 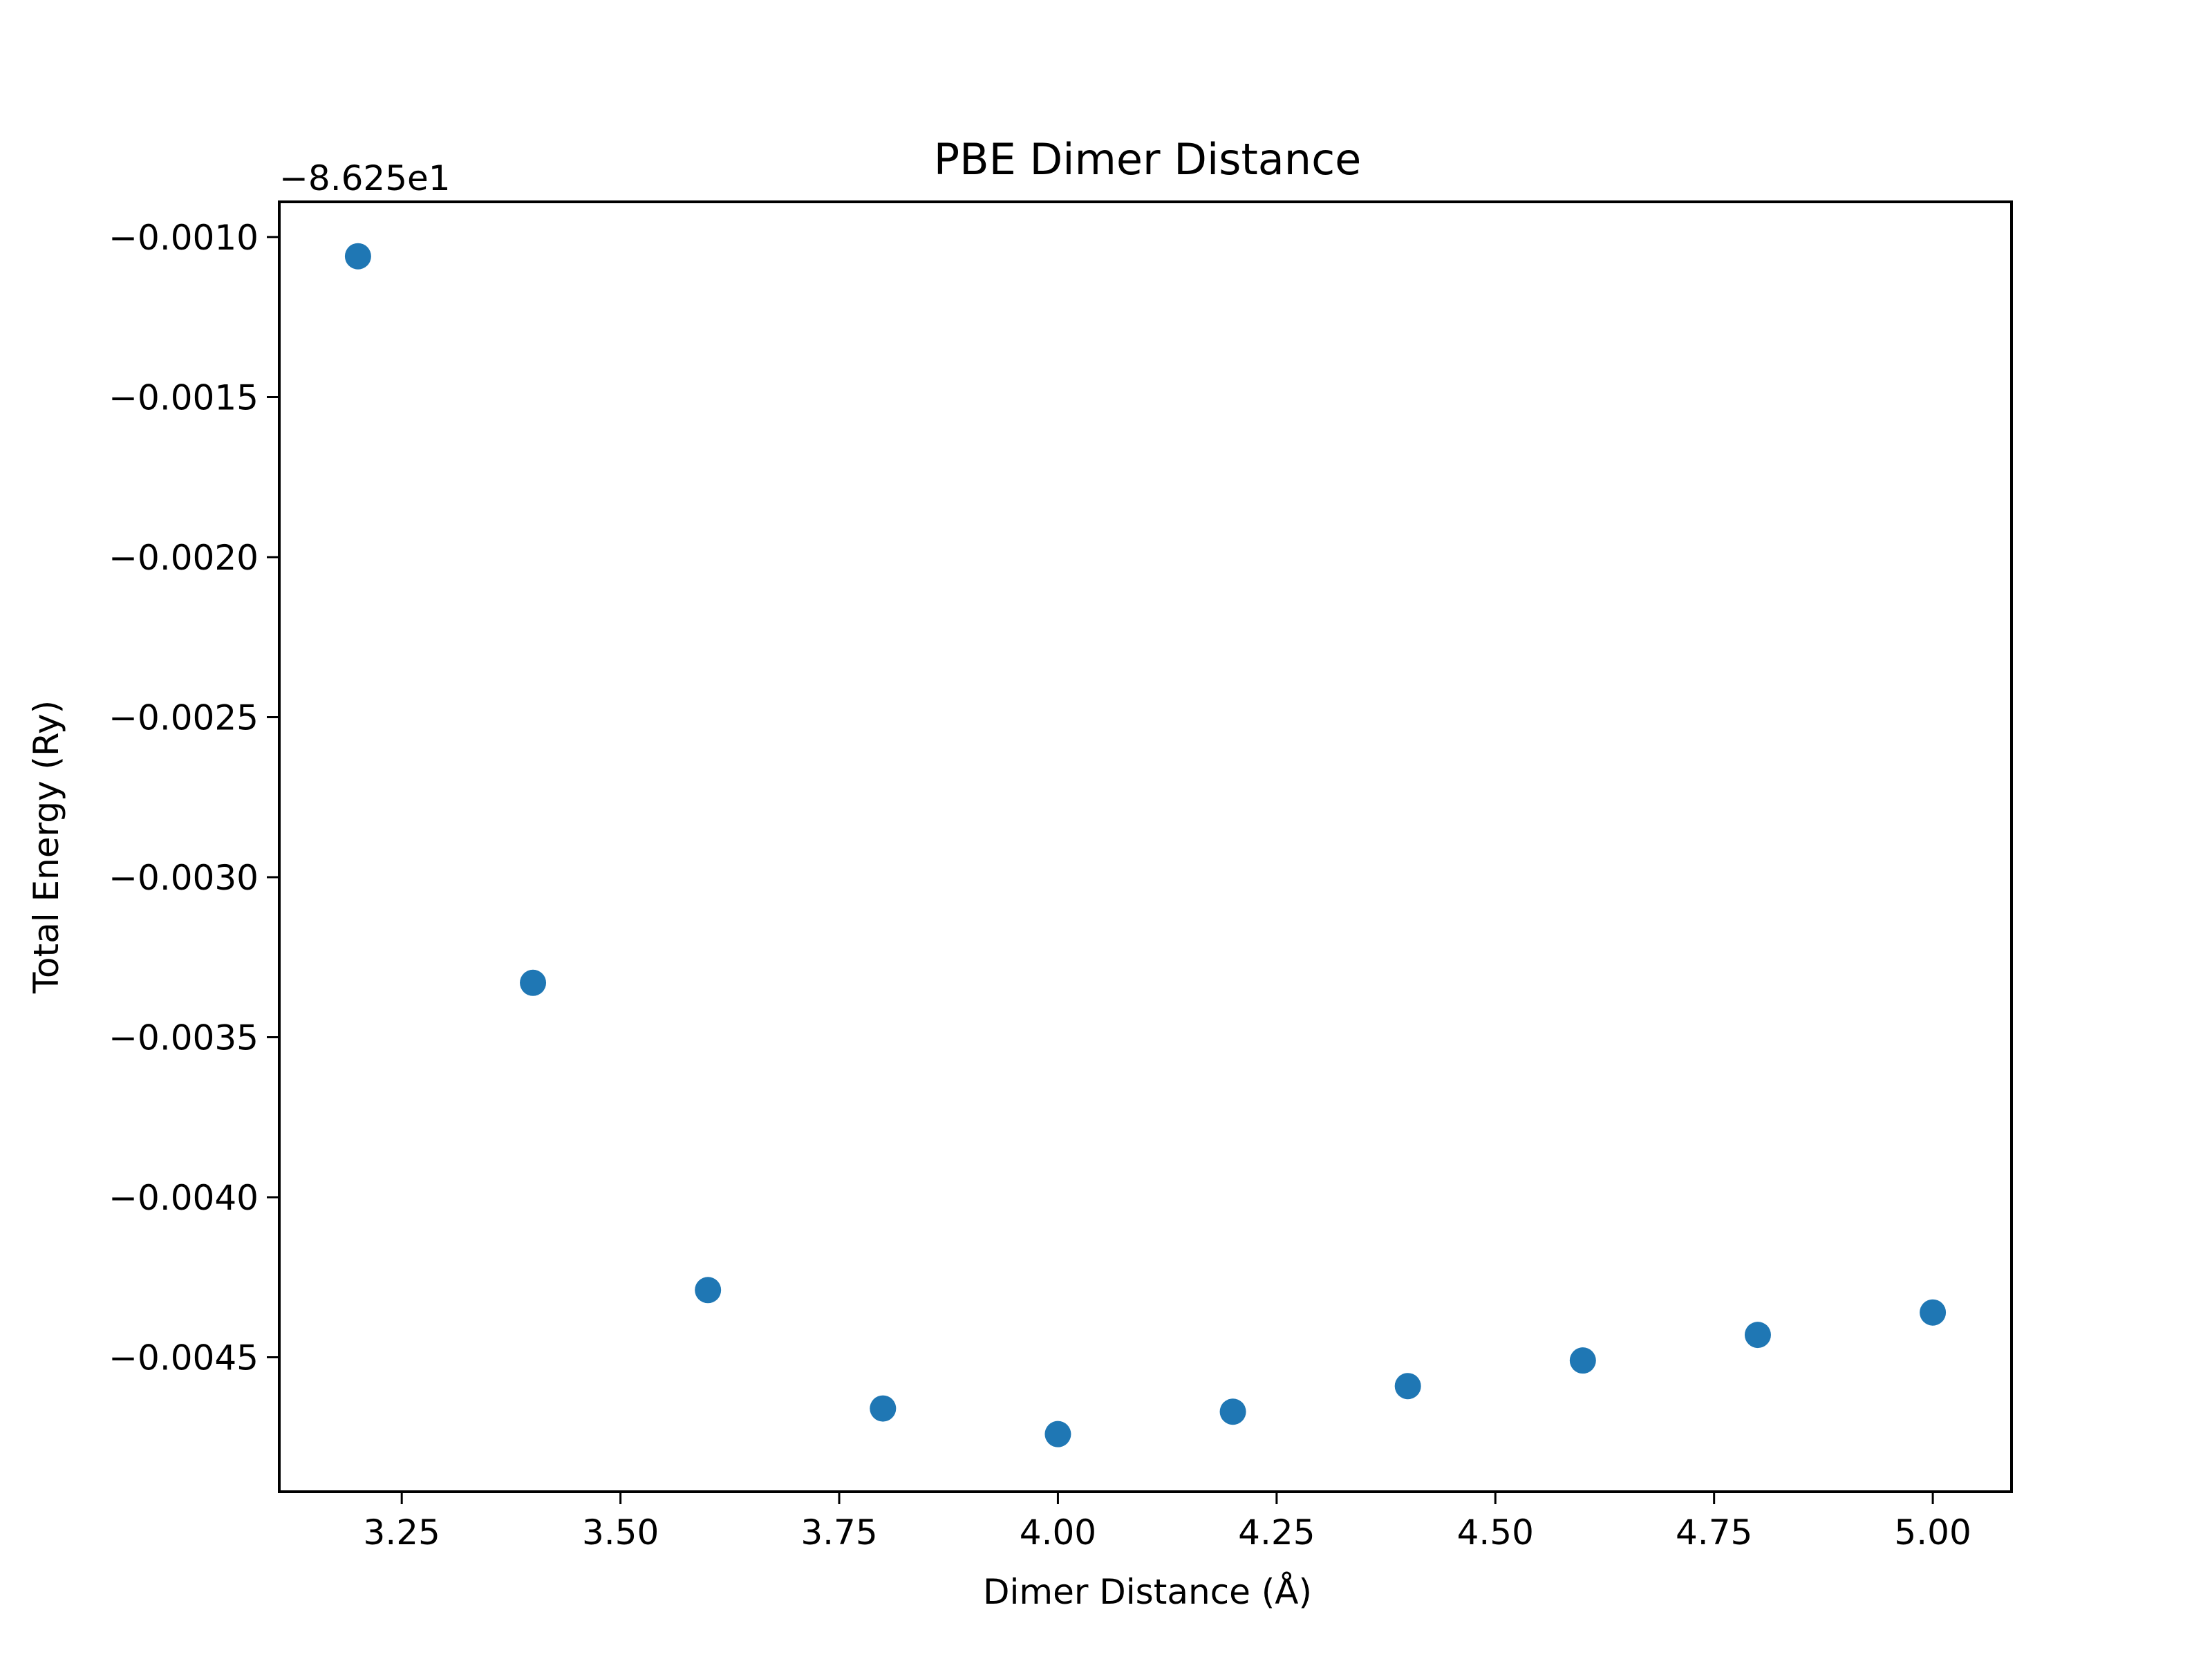 What do you see at coordinates (184, 1358) in the screenshot?
I see `y-tick-label: −0.0045` at bounding box center [184, 1358].